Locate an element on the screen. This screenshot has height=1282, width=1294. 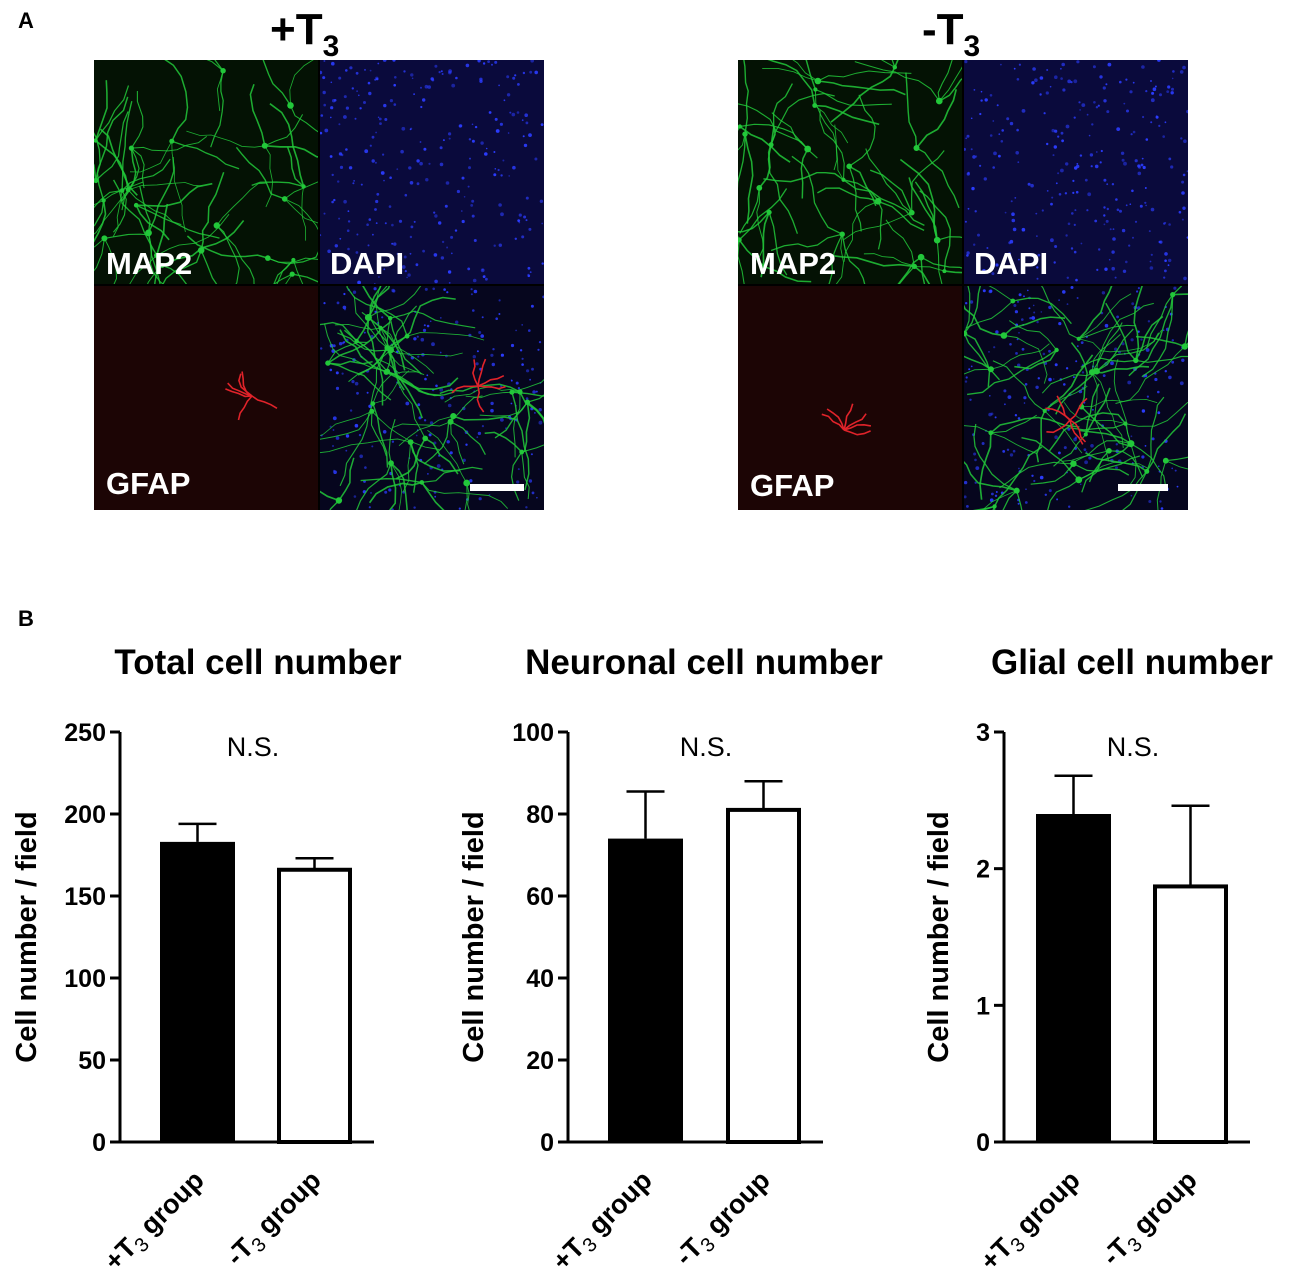
tile-label: GFAP is located at coordinates (148, 483).